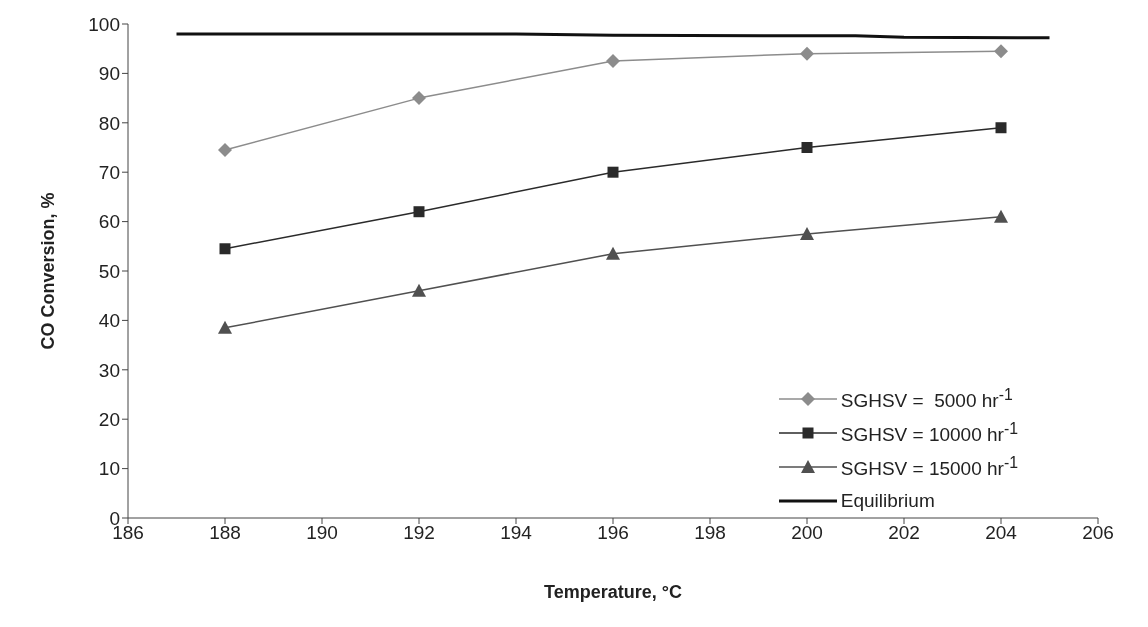 This screenshot has width=1148, height=627. I want to click on y-axis-title: CO Conversion, %, so click(48, 271).